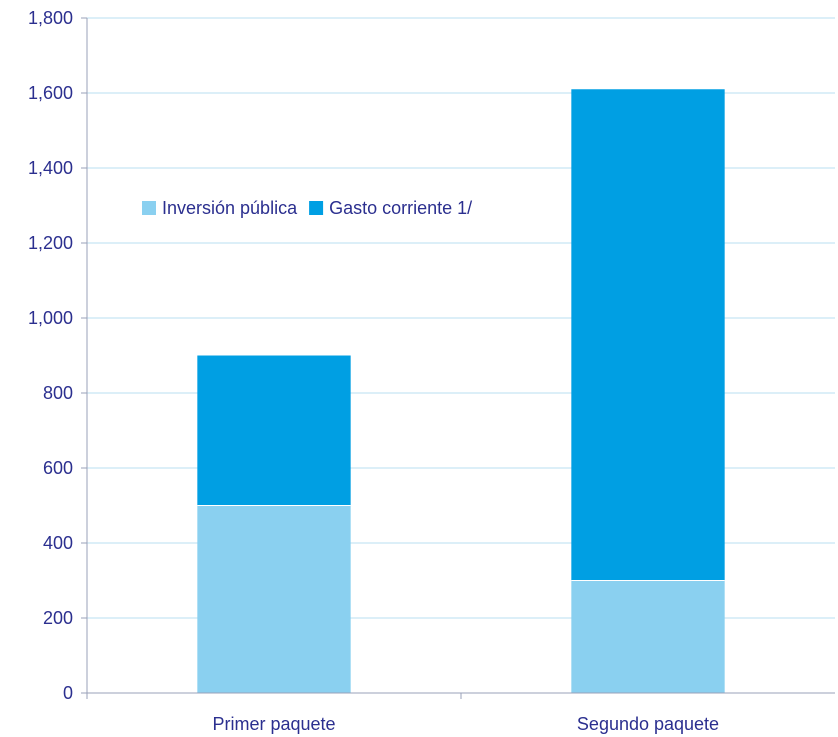 This screenshot has height=737, width=838. What do you see at coordinates (58, 468) in the screenshot?
I see `y-tick-label: 600` at bounding box center [58, 468].